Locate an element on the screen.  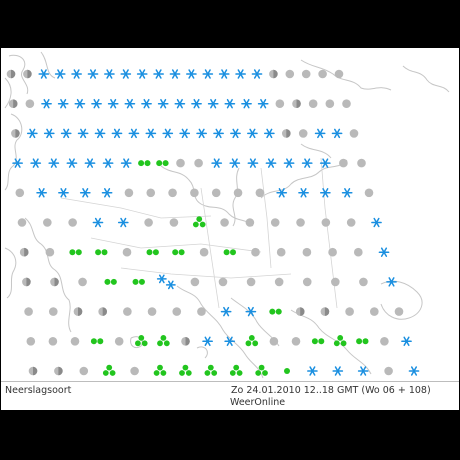
map-title: Neerslagsoort is located at coordinates (38, 390).